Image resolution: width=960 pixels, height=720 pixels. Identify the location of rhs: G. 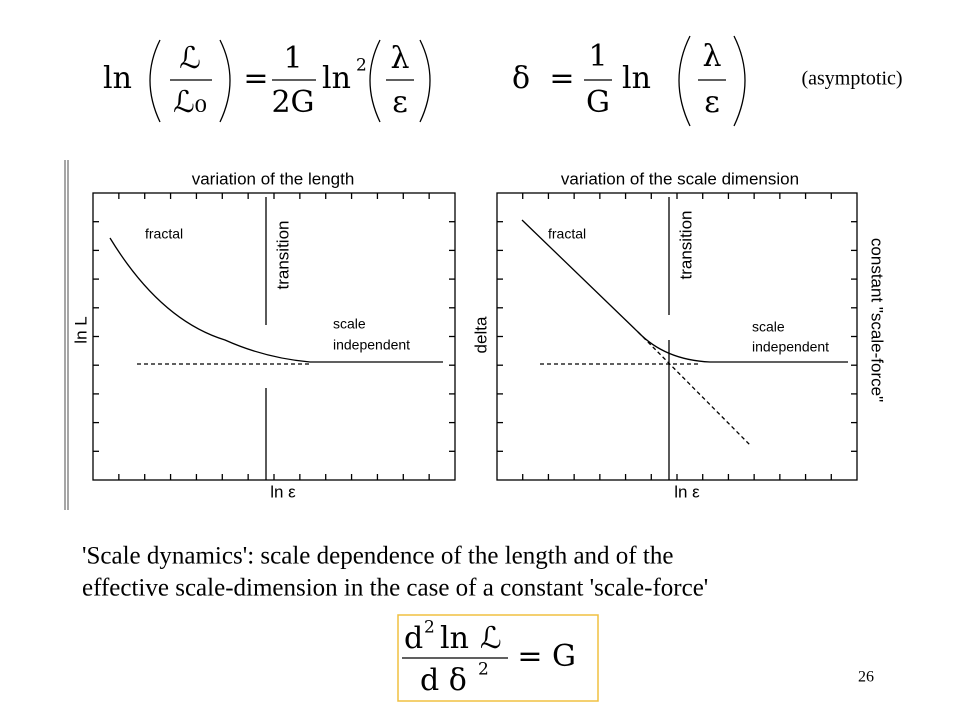
(564, 656).